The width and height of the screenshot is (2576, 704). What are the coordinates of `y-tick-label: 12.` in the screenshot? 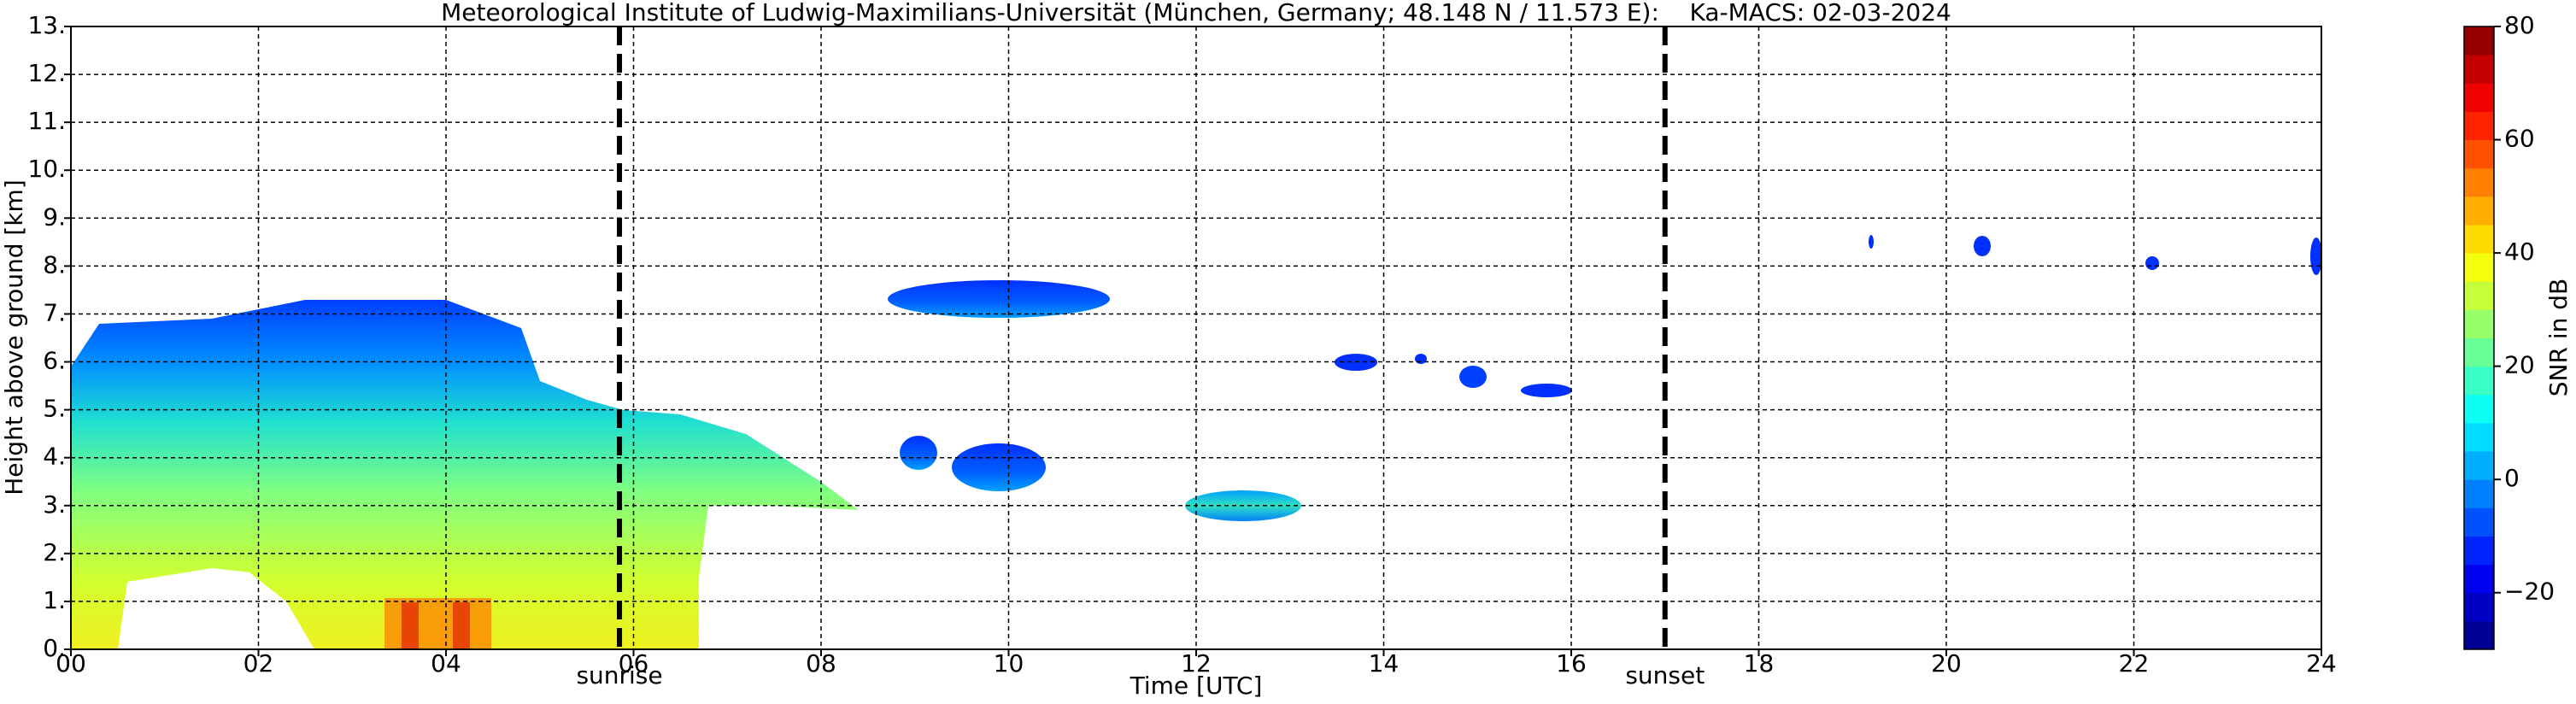 It's located at (46, 73).